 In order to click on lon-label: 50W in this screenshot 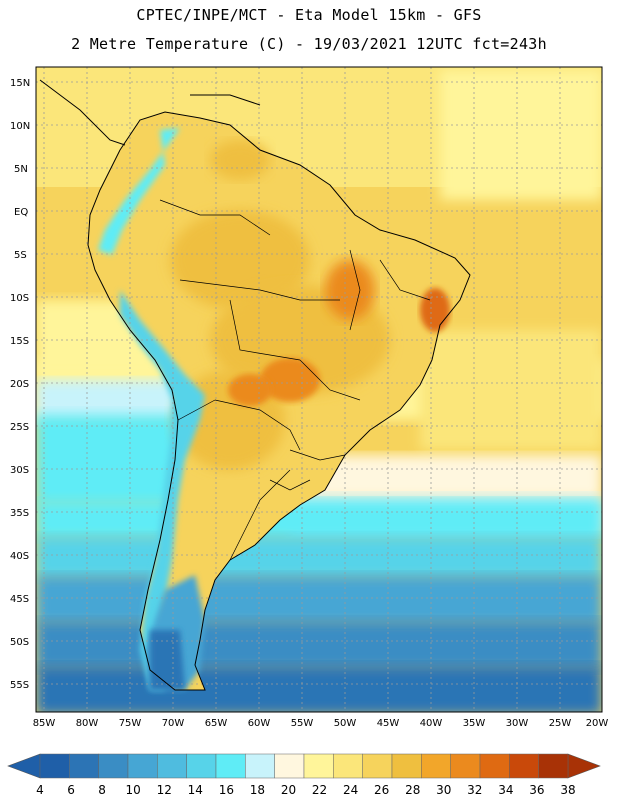, I will do `click(345, 723)`.